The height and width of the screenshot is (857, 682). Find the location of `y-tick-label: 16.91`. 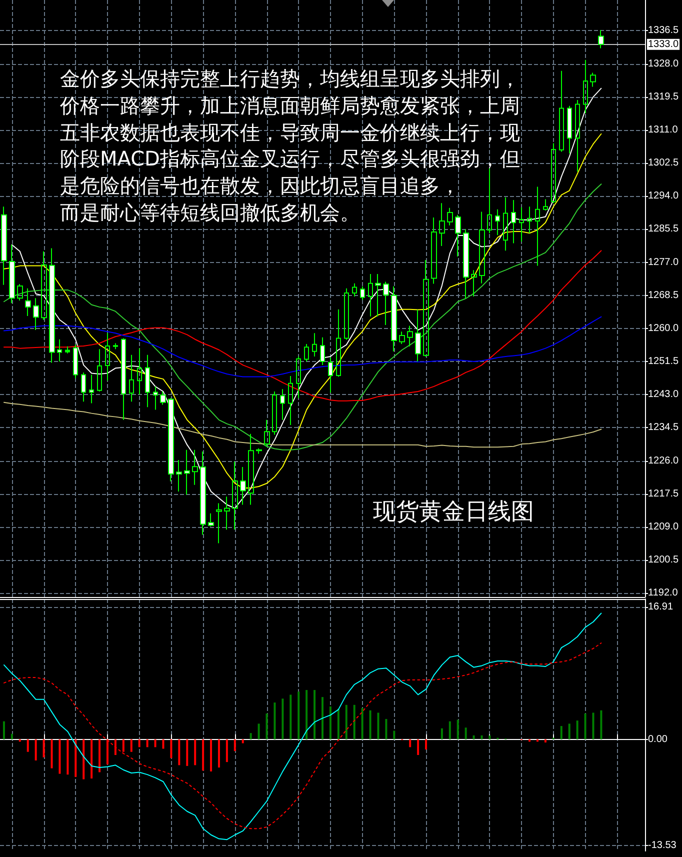

y-tick-label: 16.91 is located at coordinates (661, 606).